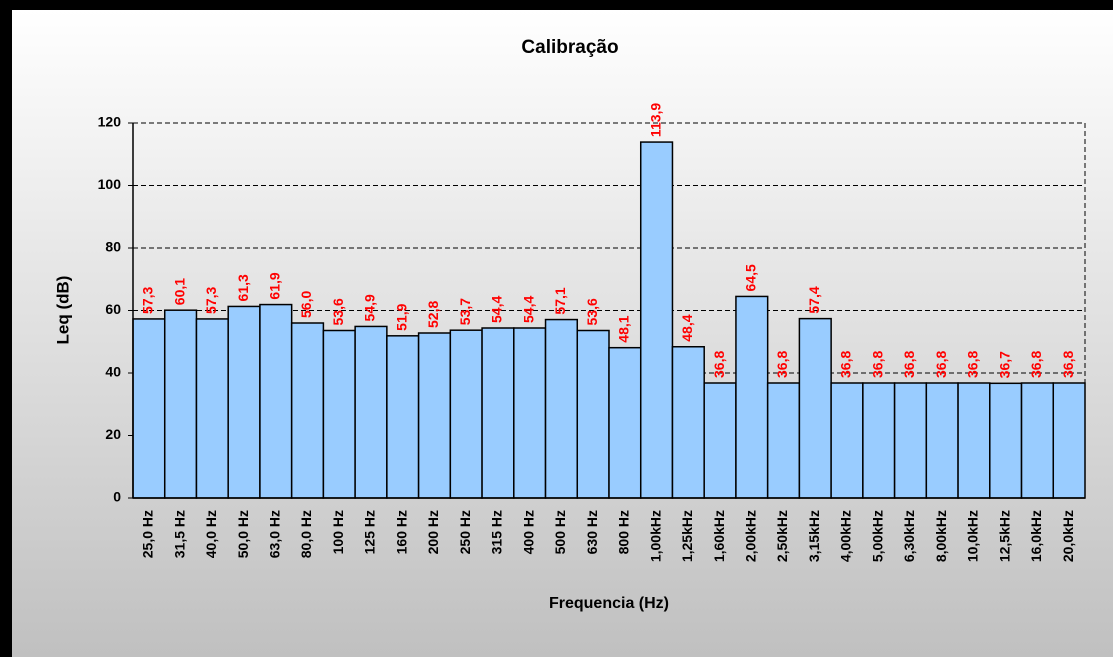  I want to click on data-label: 57,4, so click(814, 299).